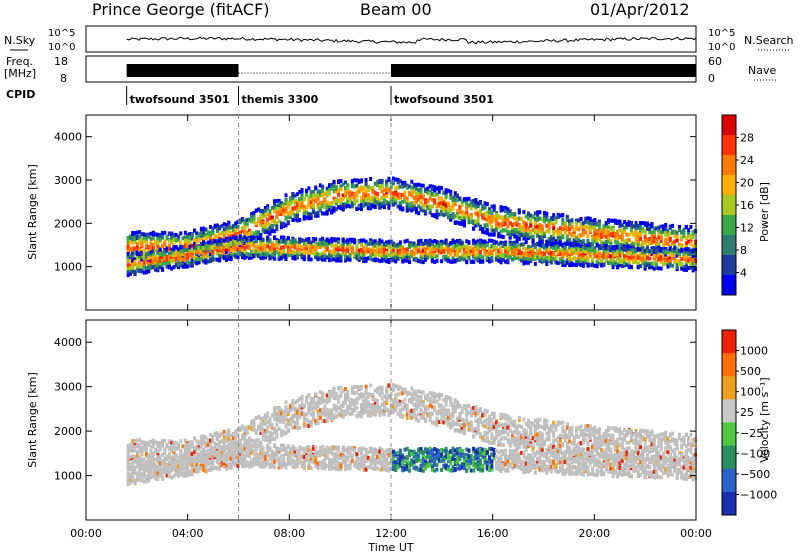  I want to click on power-colorbar-label: Power [dB], so click(764, 212).